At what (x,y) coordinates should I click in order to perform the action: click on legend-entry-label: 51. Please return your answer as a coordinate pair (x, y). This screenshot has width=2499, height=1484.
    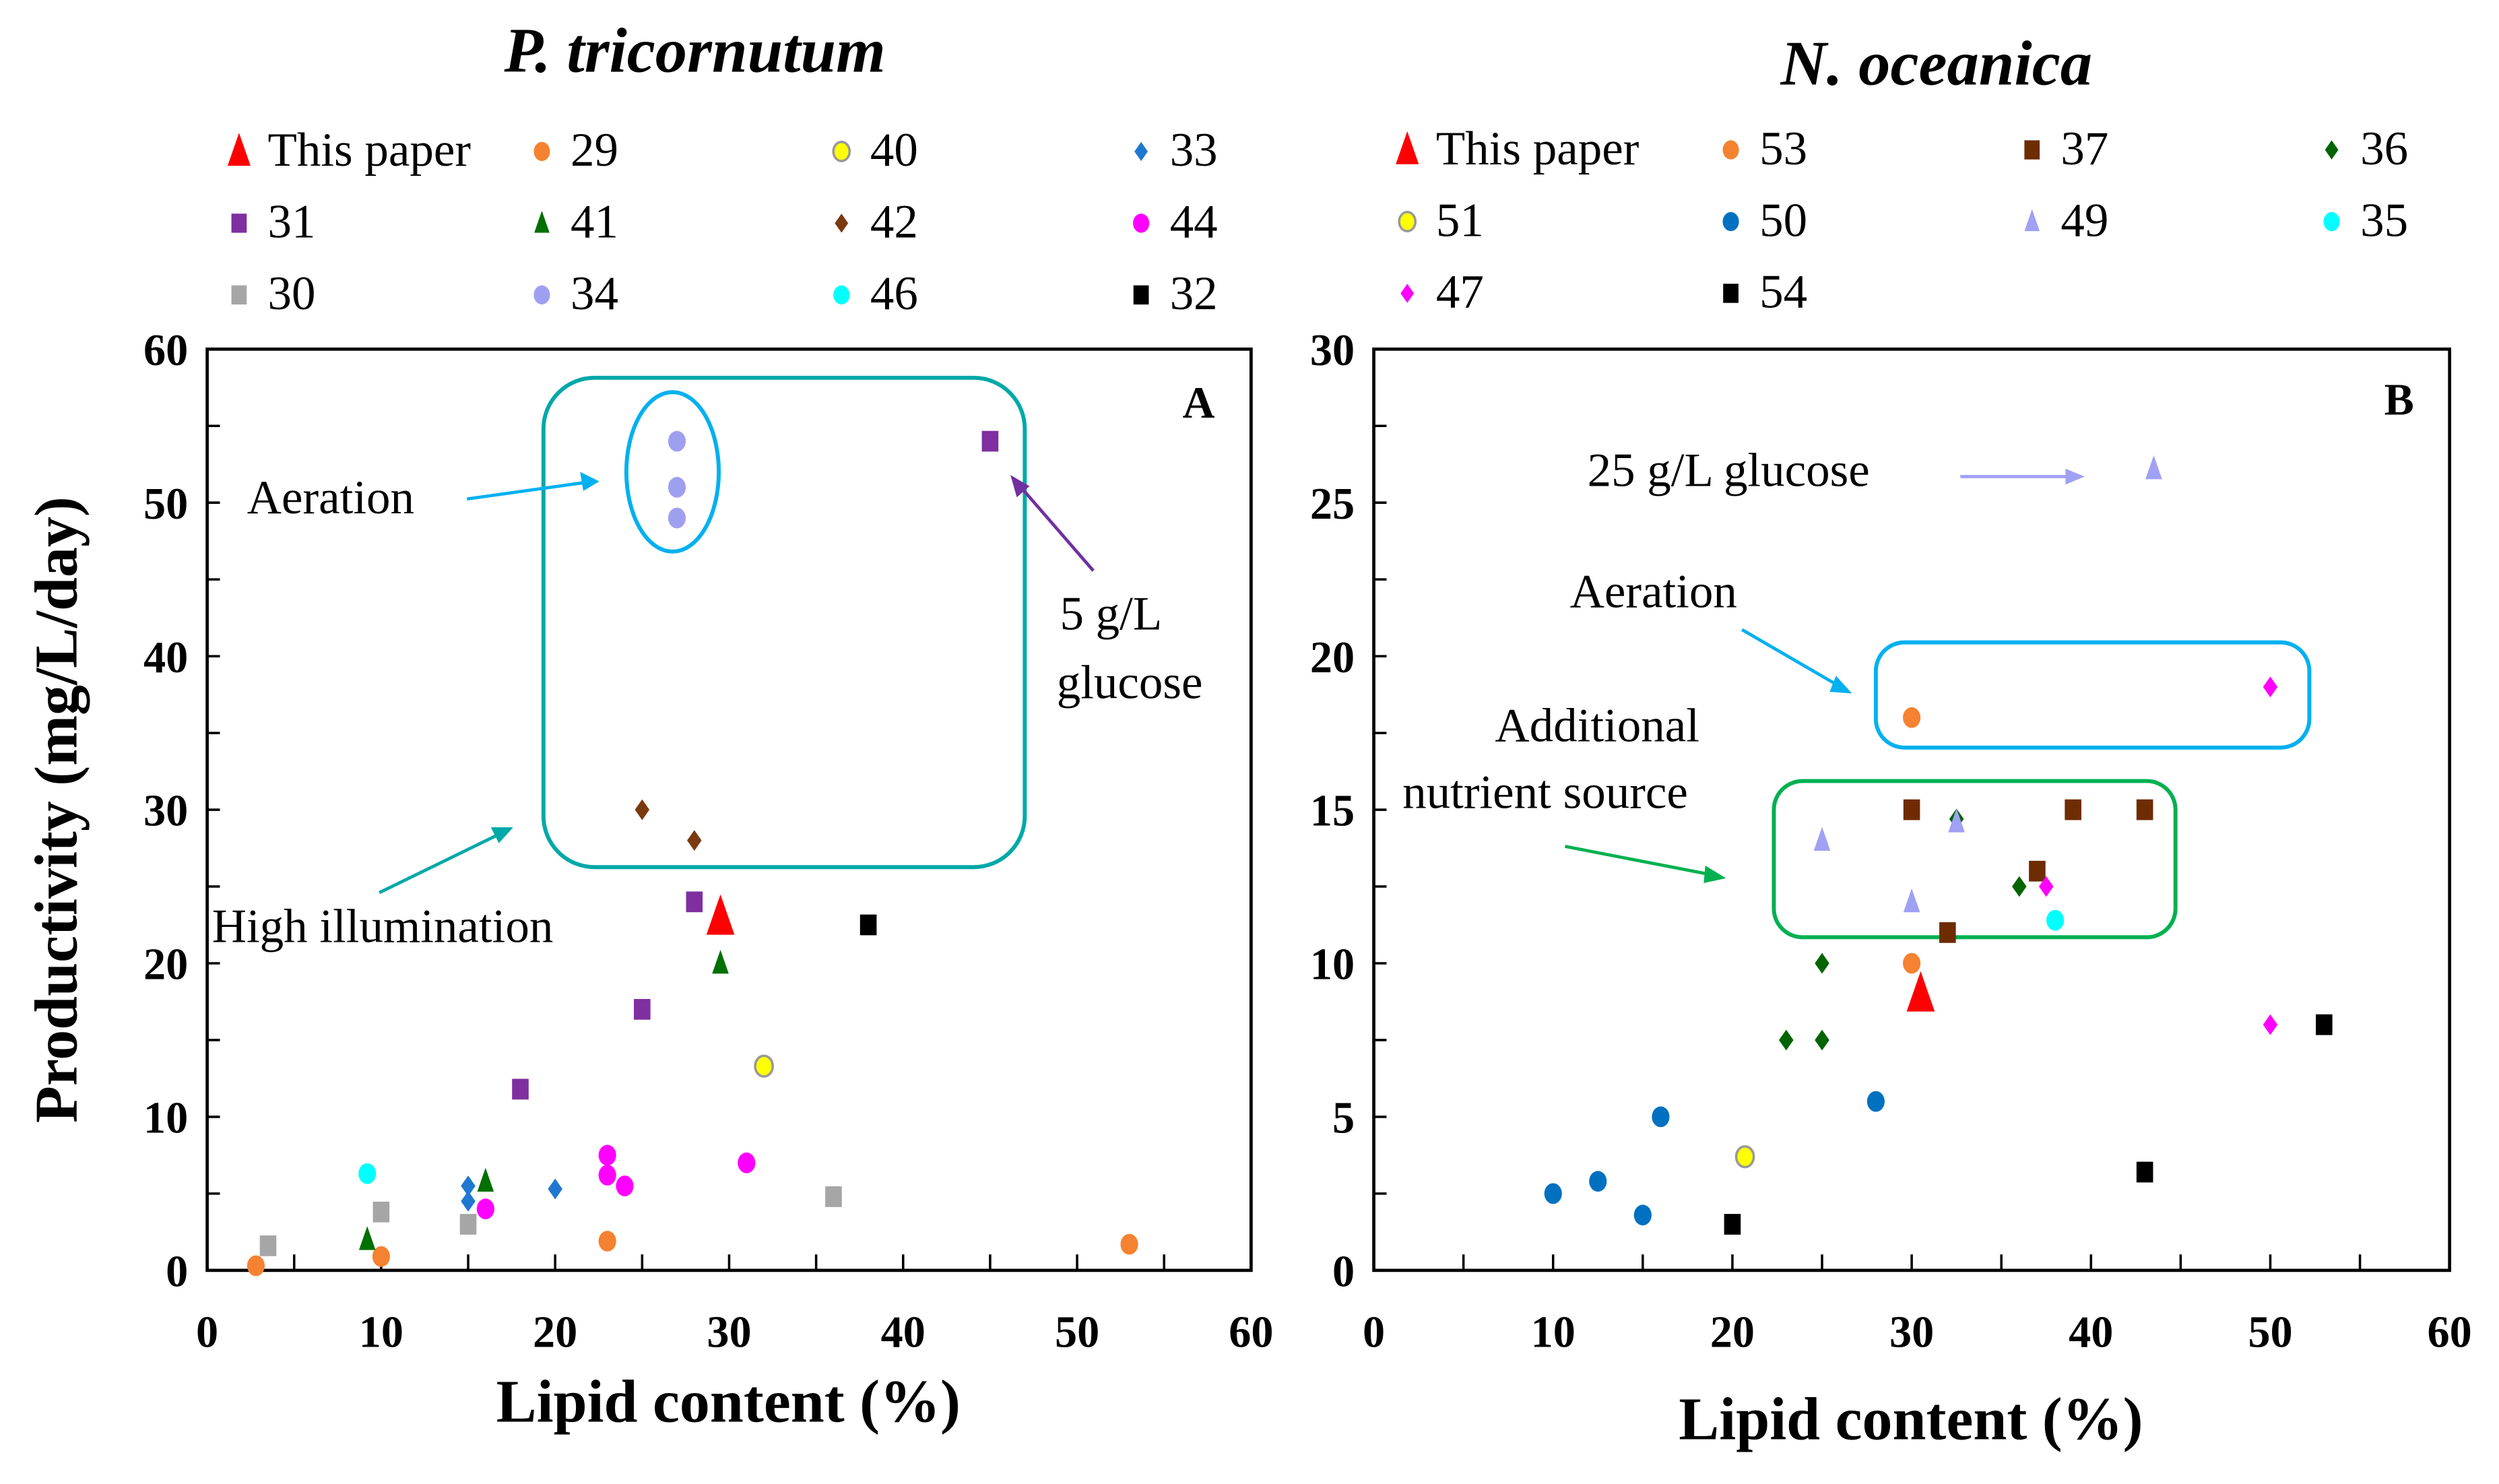
    Looking at the image, I should click on (1460, 220).